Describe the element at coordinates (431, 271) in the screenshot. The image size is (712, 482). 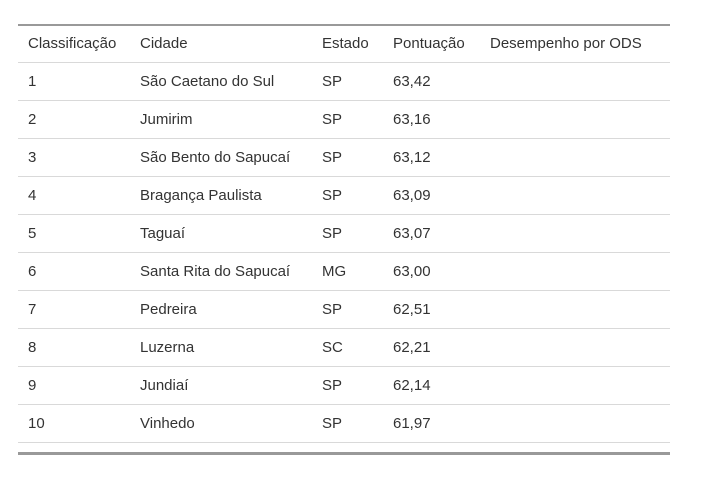
I see `score-cell: 63,00` at that location.